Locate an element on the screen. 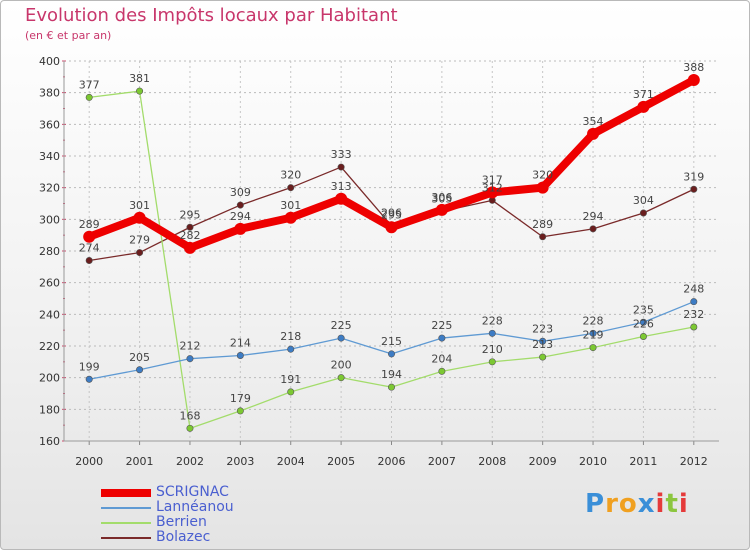 This screenshot has height=550, width=750. y-tick-label: 400 is located at coordinates (49, 61).